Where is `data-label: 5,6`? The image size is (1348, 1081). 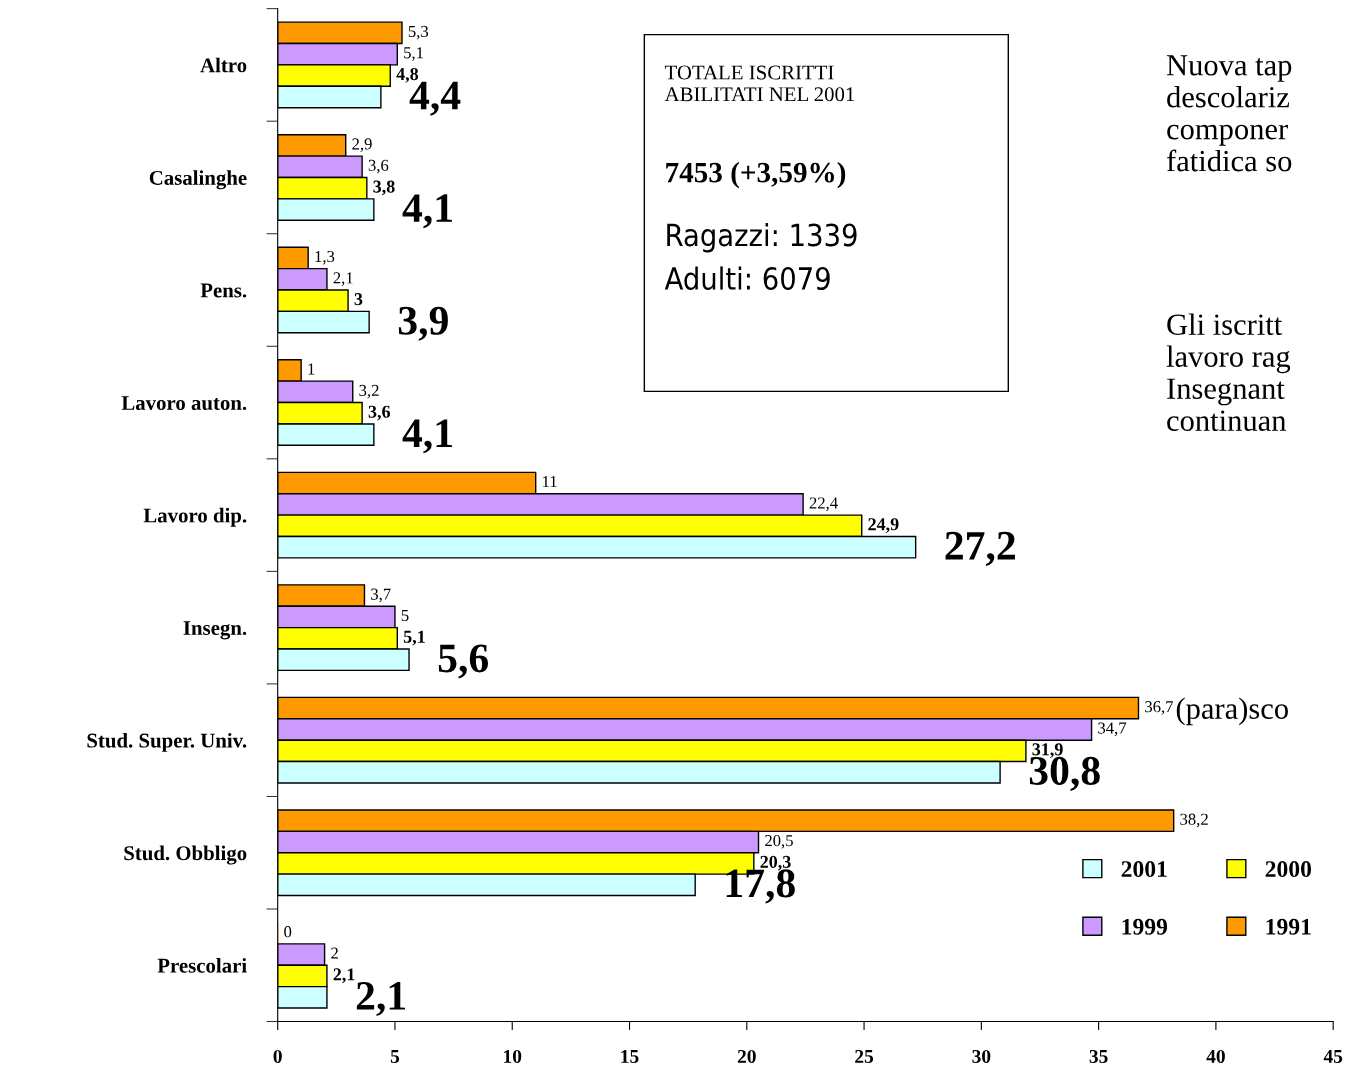 data-label: 5,6 is located at coordinates (463, 661).